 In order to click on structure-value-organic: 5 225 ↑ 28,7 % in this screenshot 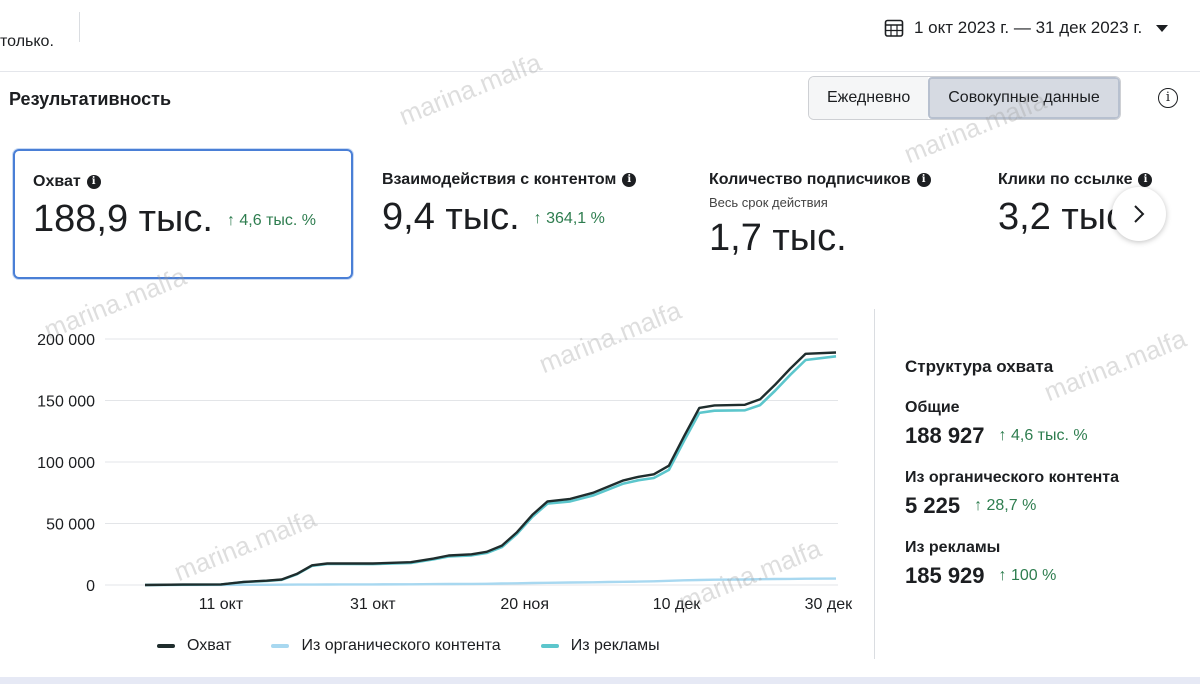, I will do `click(971, 505)`.